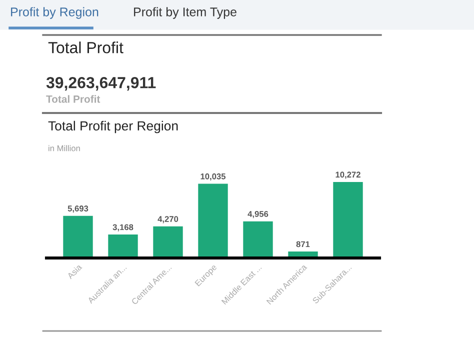 The image size is (474, 338). Describe the element at coordinates (123, 228) in the screenshot. I see `data-label: 3,168` at that location.